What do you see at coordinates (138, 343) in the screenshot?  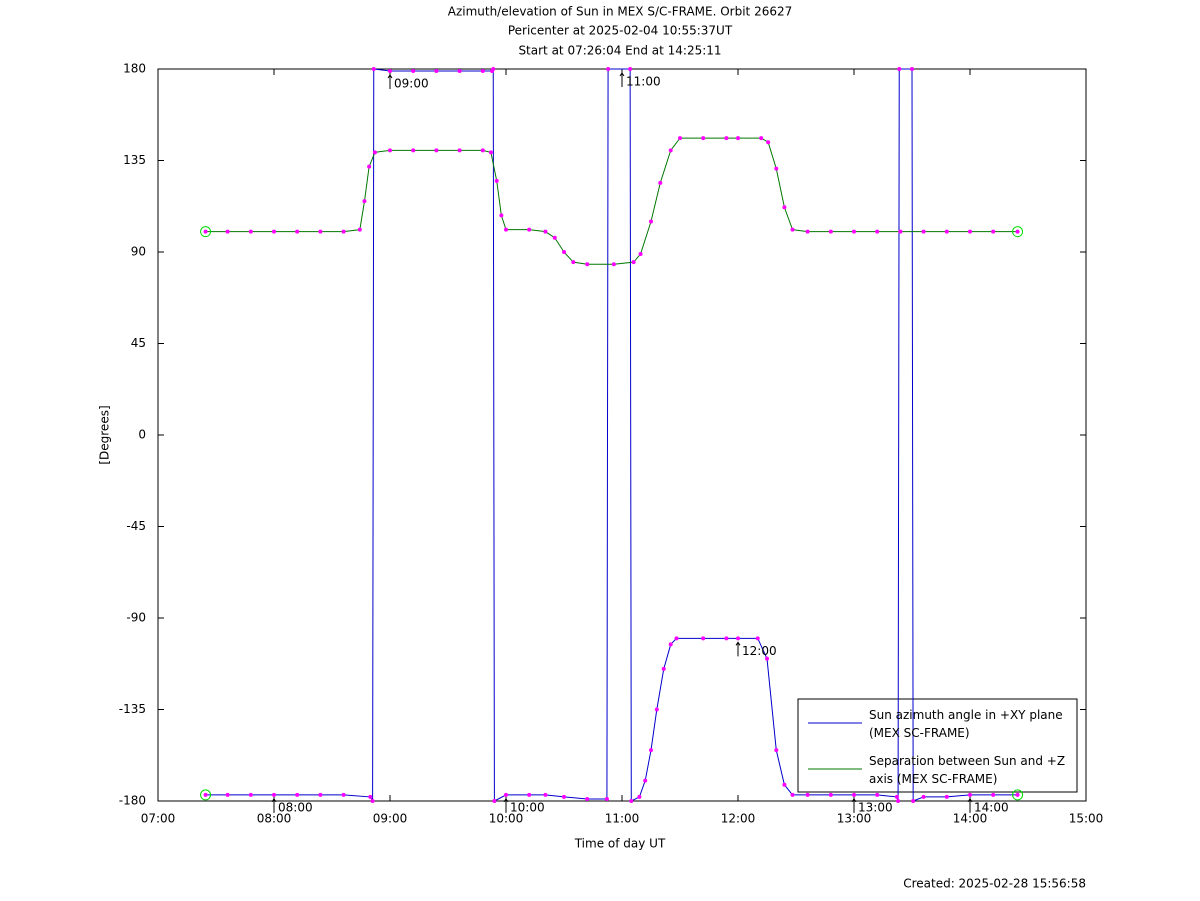 I see `y-tick-label: 45` at bounding box center [138, 343].